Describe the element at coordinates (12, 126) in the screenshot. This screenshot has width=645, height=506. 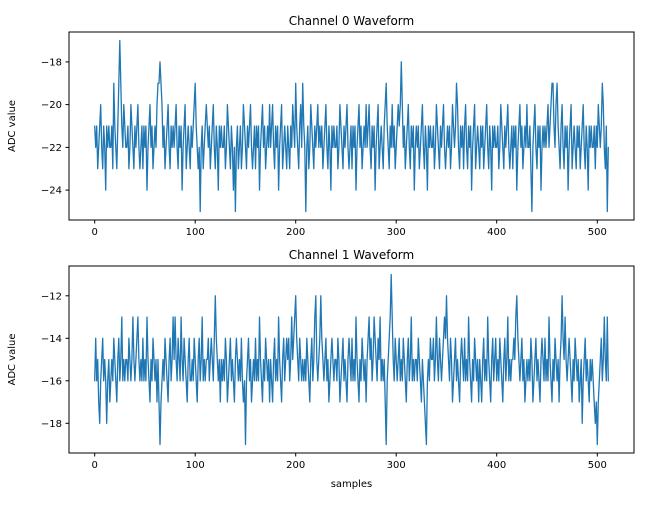
I see `y-axis-label-ch0: ADC value` at that location.